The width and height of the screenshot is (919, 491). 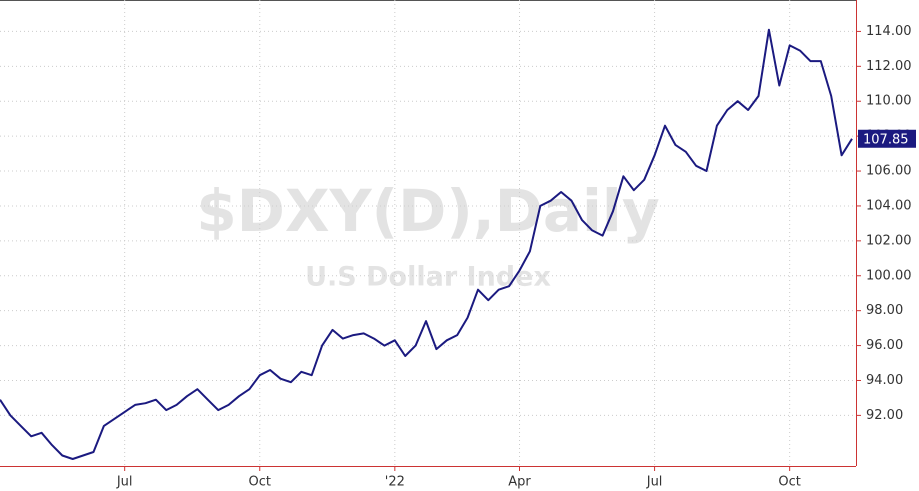 What do you see at coordinates (884, 415) in the screenshot?
I see `y-tick-label: 92.00` at bounding box center [884, 415].